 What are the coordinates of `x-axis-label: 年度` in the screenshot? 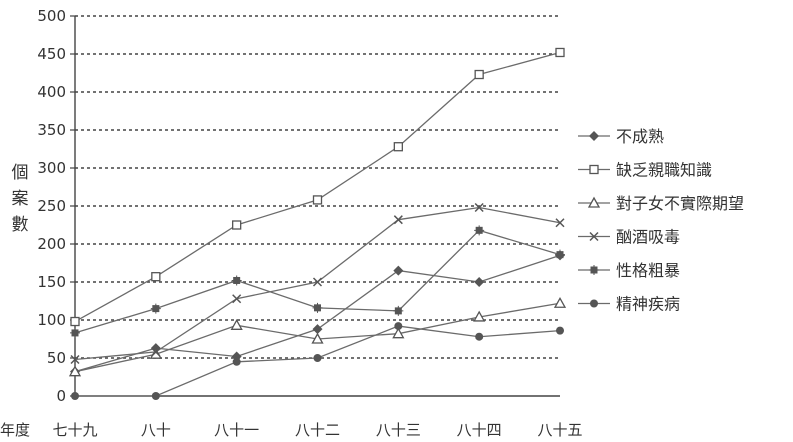 It's located at (15, 430).